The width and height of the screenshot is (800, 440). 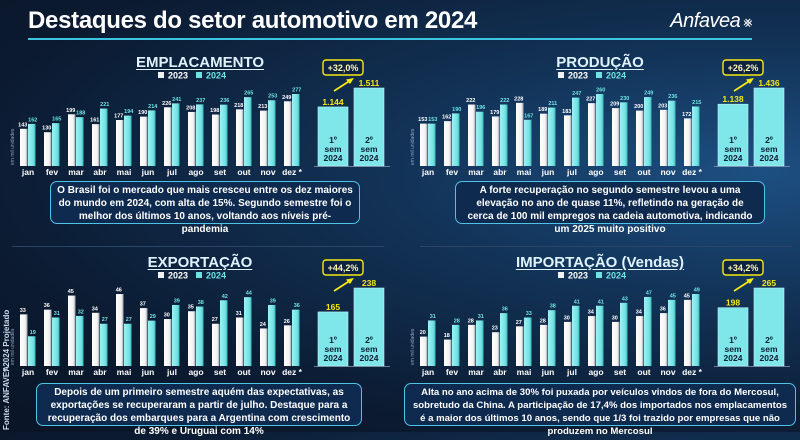 I want to click on value-label: 222, so click(x=504, y=101).